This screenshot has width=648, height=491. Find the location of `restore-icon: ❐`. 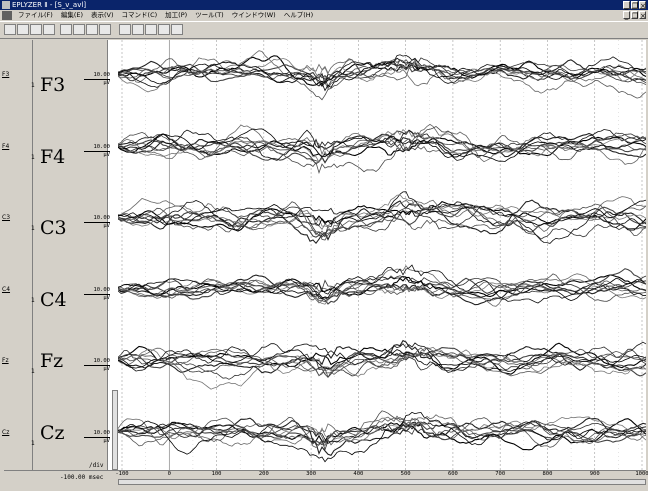

restore-icon: ❐ is located at coordinates (635, 5).